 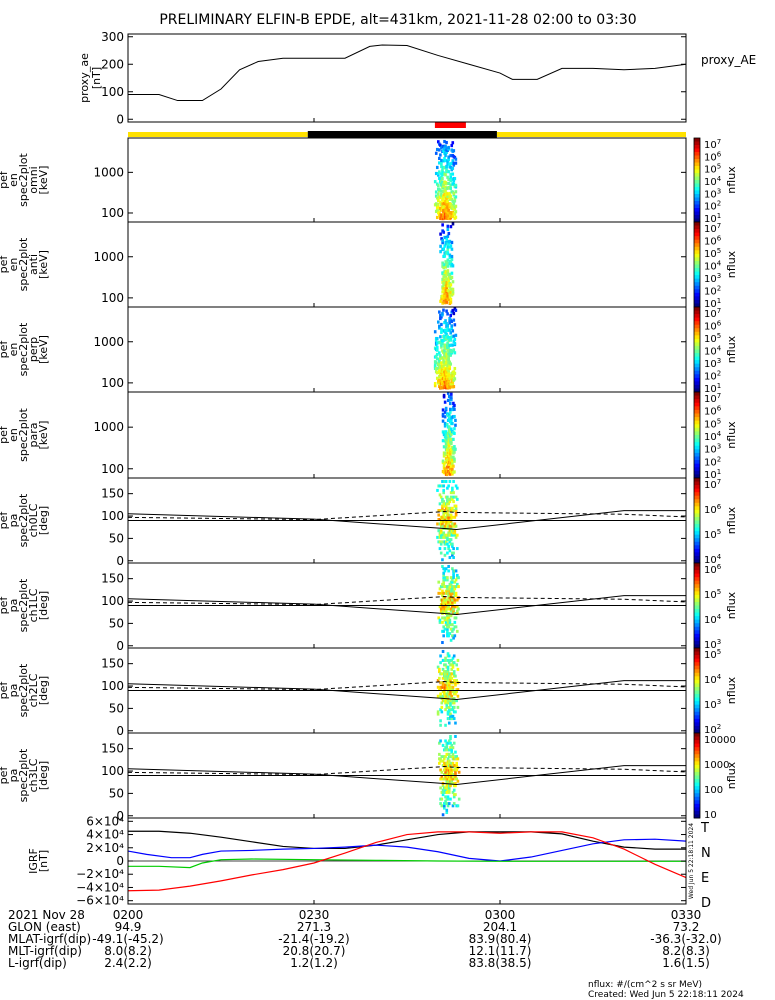 I want to click on panel-igrf-ytick-label-1: 4×10⁴, so click(x=105, y=835).